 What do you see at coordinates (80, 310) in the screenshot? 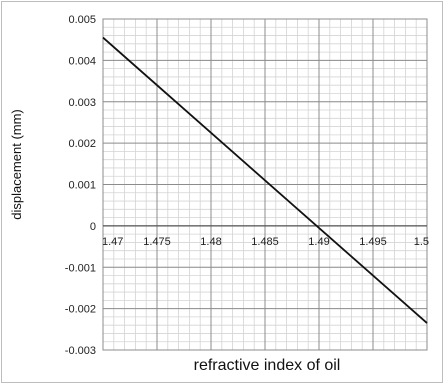
I see `y-tick-label: -0.002` at bounding box center [80, 310].